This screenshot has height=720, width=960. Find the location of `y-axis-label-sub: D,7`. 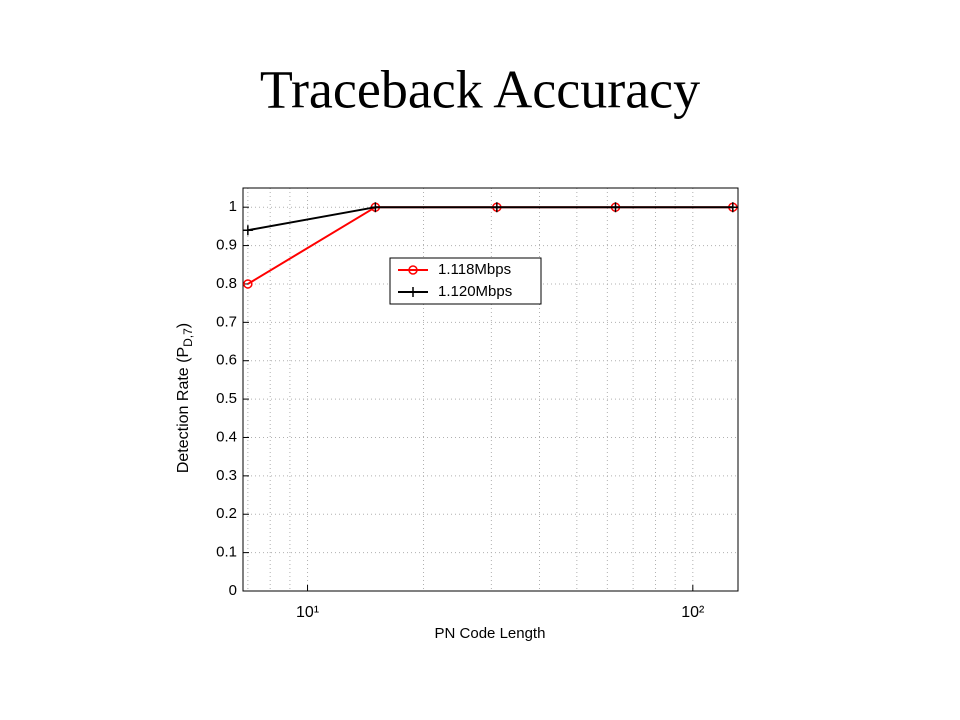

y-axis-label-sub: D,7 is located at coordinates (188, 337).